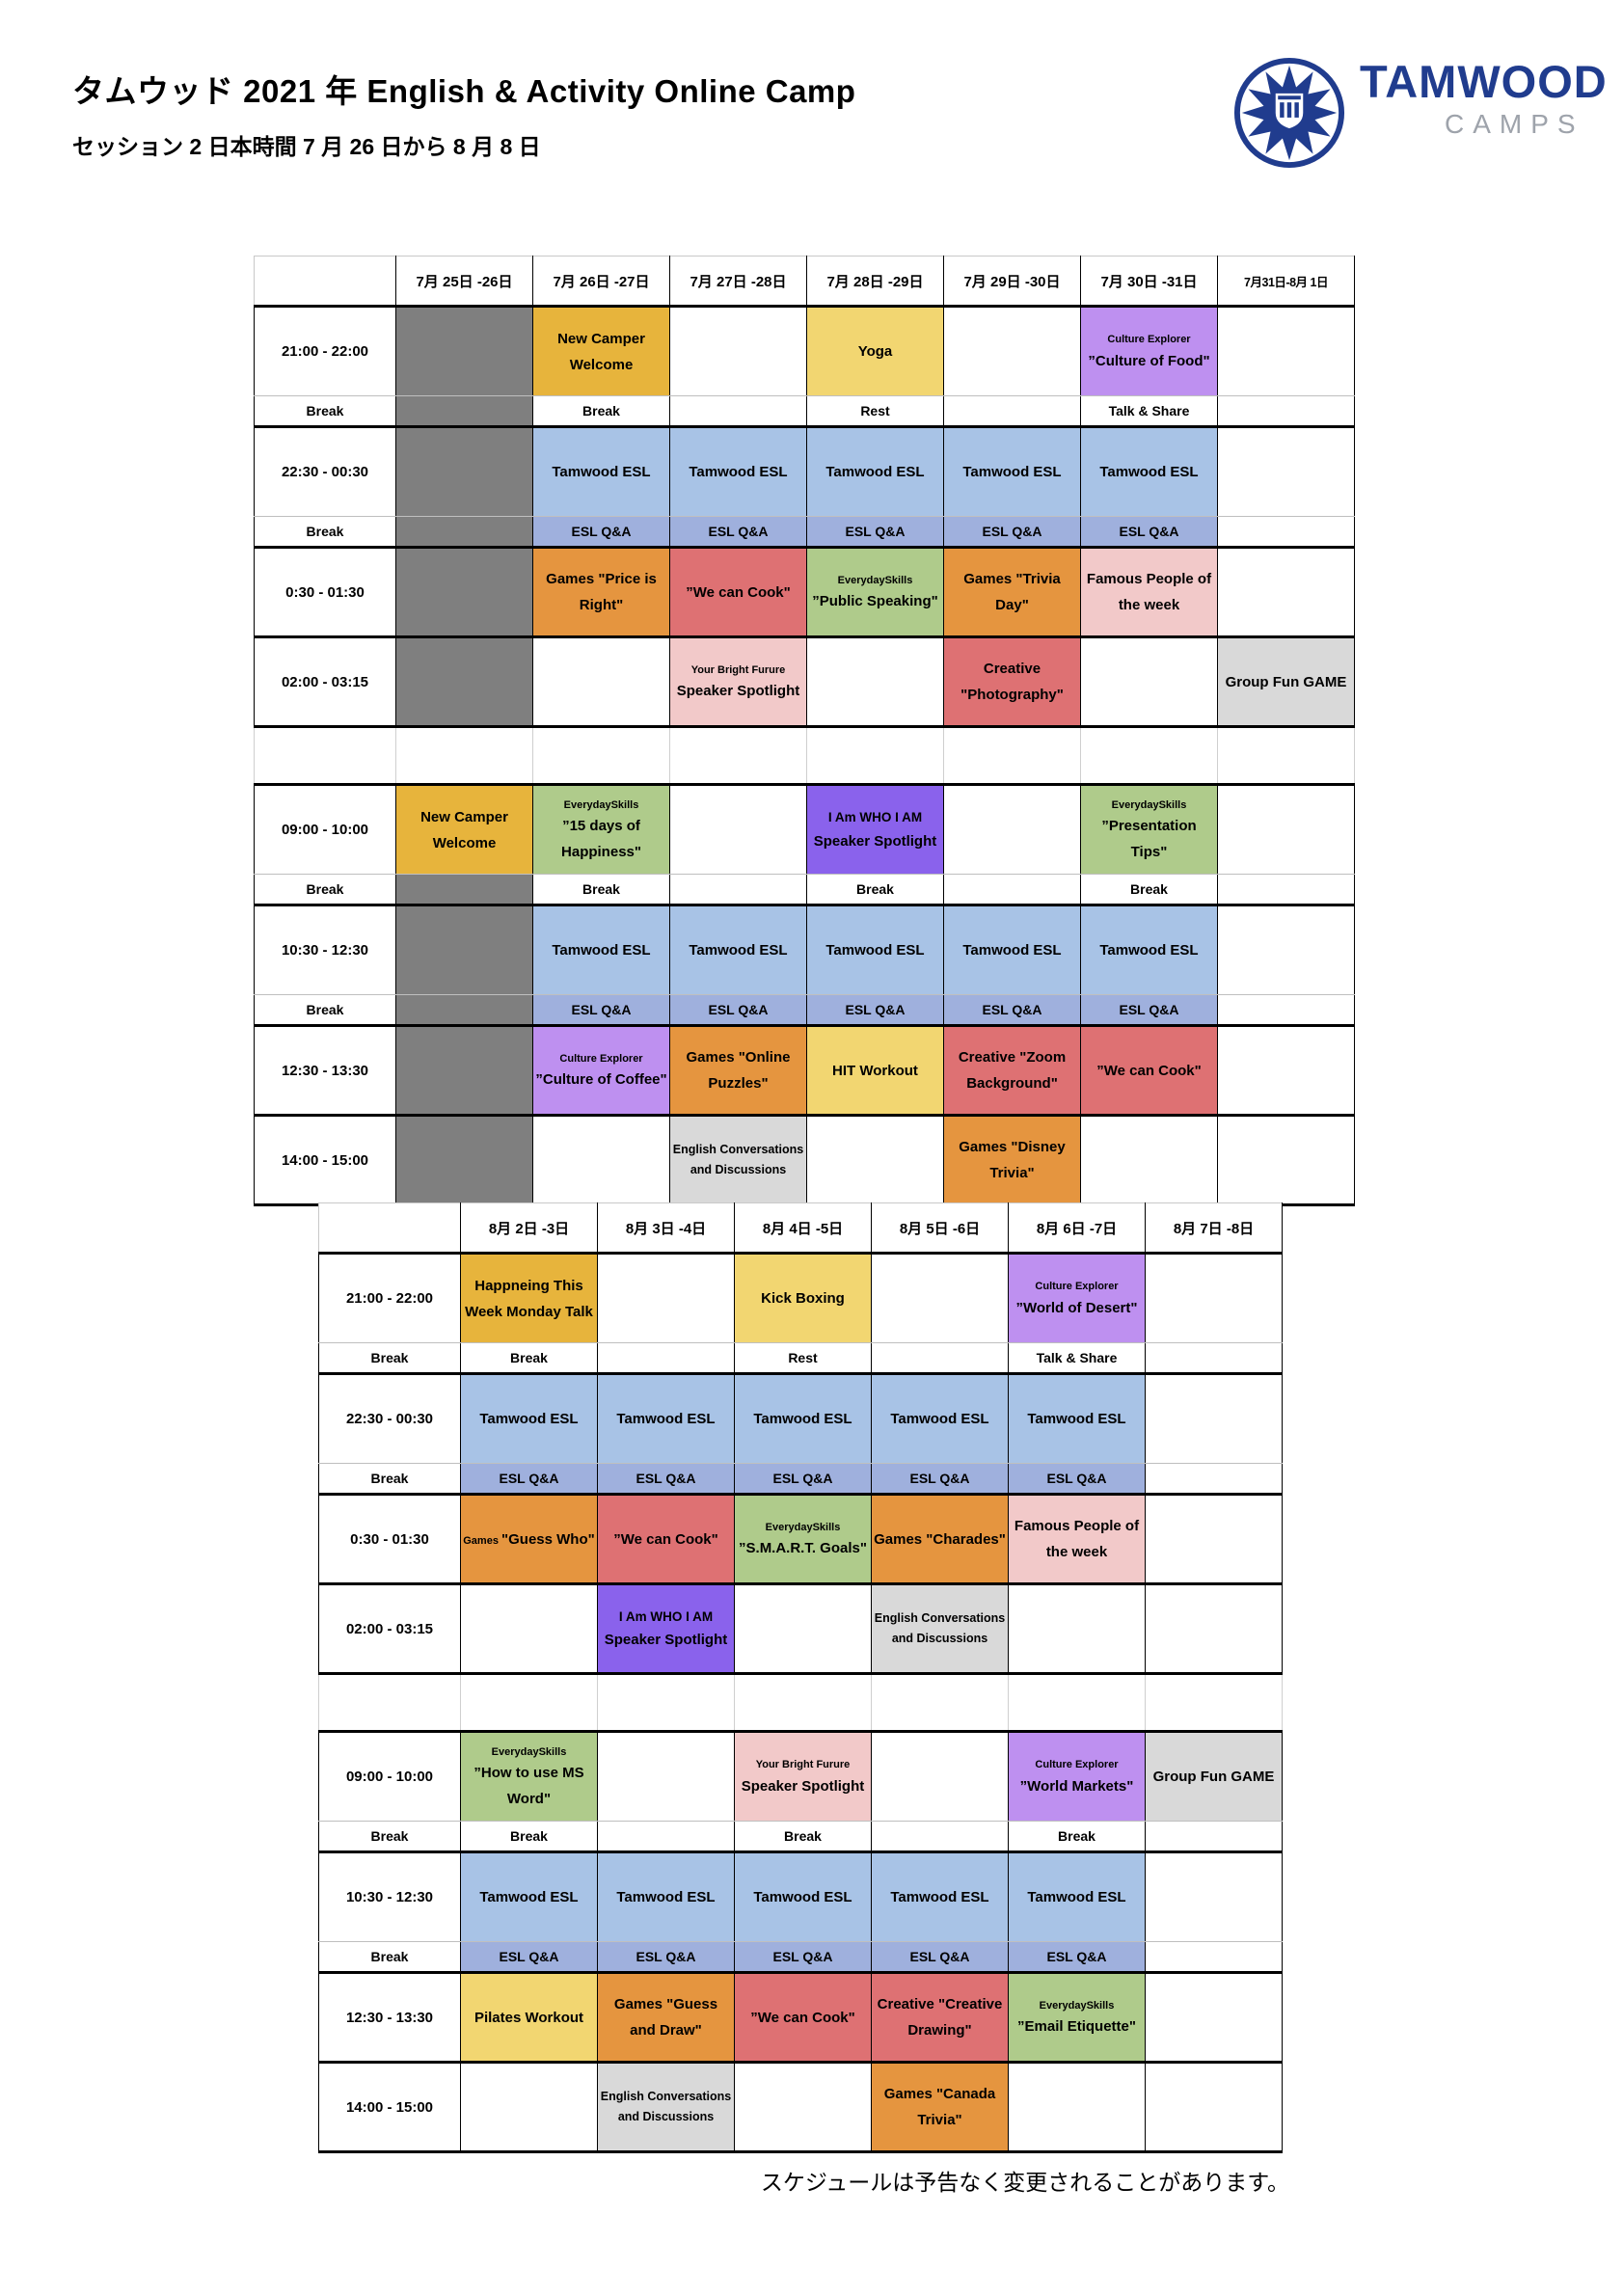 The height and width of the screenshot is (2296, 1623). I want to click on time-slot-label: 22:30 - 00:30, so click(389, 1418).